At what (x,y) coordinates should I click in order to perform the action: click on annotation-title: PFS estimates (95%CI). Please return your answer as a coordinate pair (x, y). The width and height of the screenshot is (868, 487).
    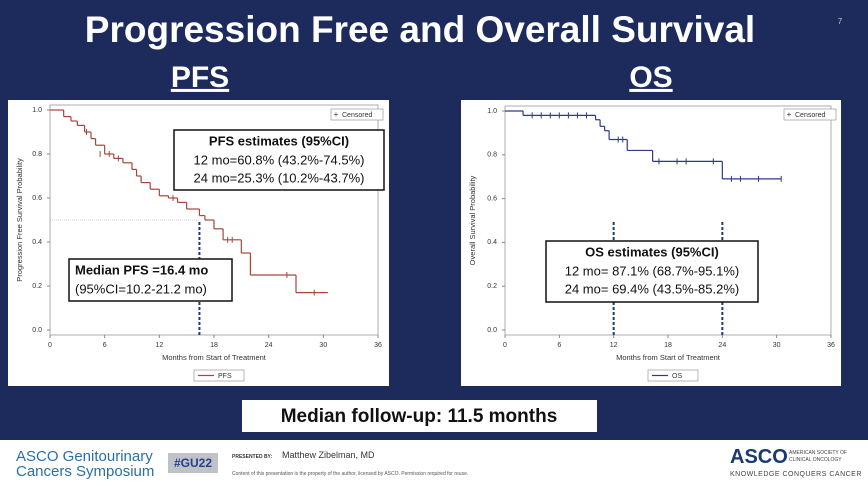
    Looking at the image, I should click on (279, 140).